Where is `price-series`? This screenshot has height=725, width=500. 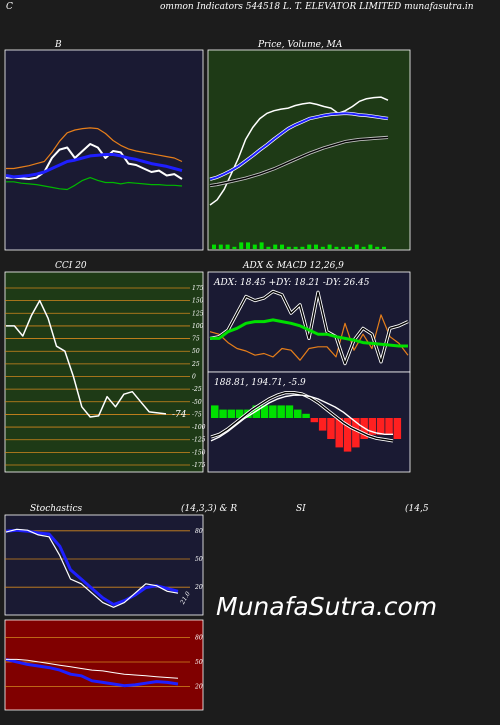 price-series is located at coordinates (299, 151).